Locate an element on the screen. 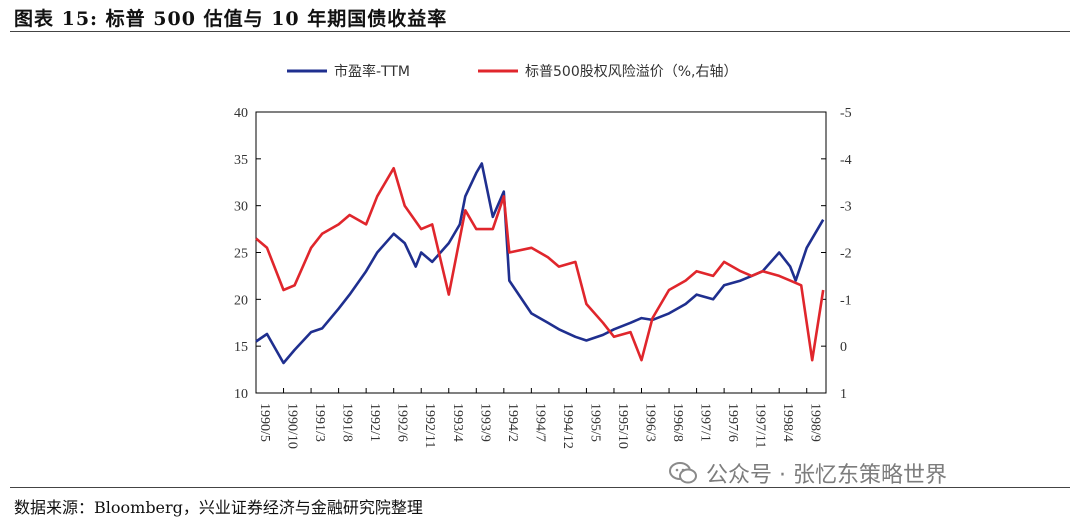 Image resolution: width=1080 pixels, height=521 pixels. left-tick-label: 15 is located at coordinates (241, 347).